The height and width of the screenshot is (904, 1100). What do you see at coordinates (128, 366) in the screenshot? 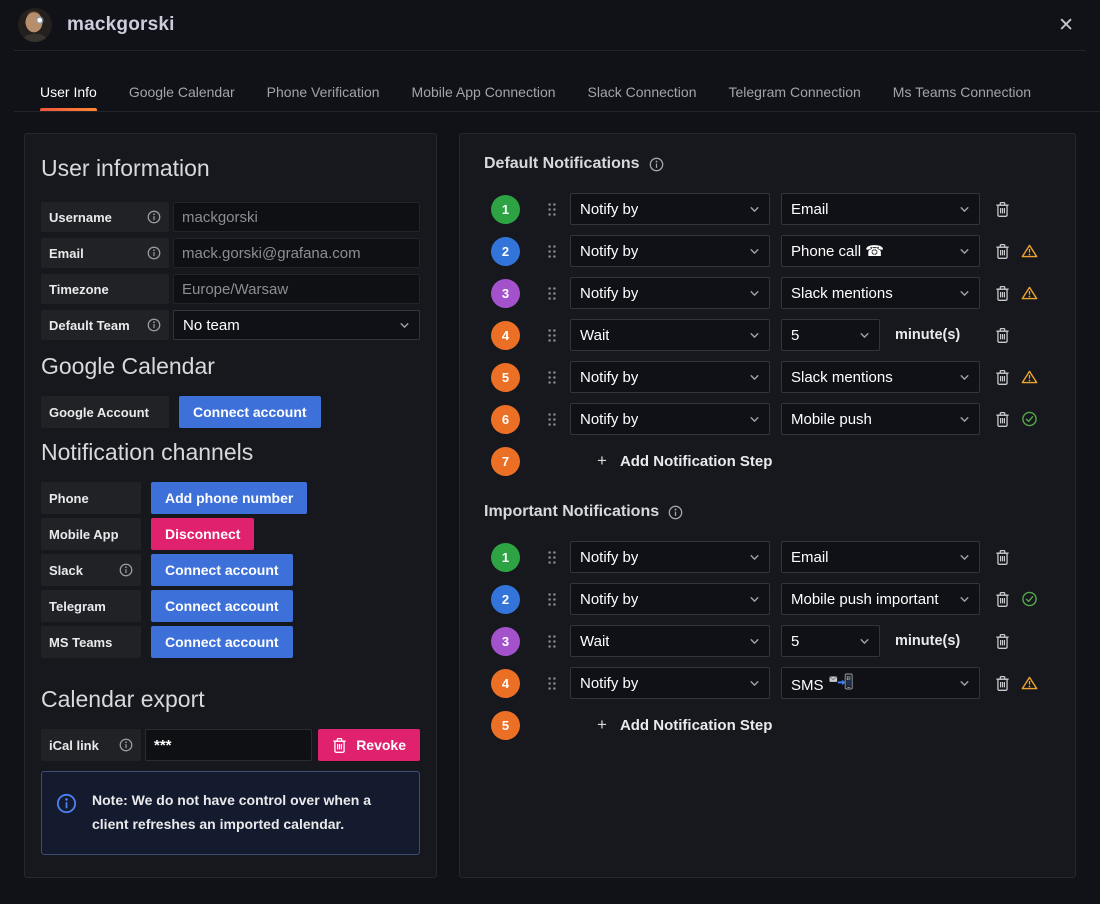
I see `google-calendar-heading: Google Calendar` at bounding box center [128, 366].